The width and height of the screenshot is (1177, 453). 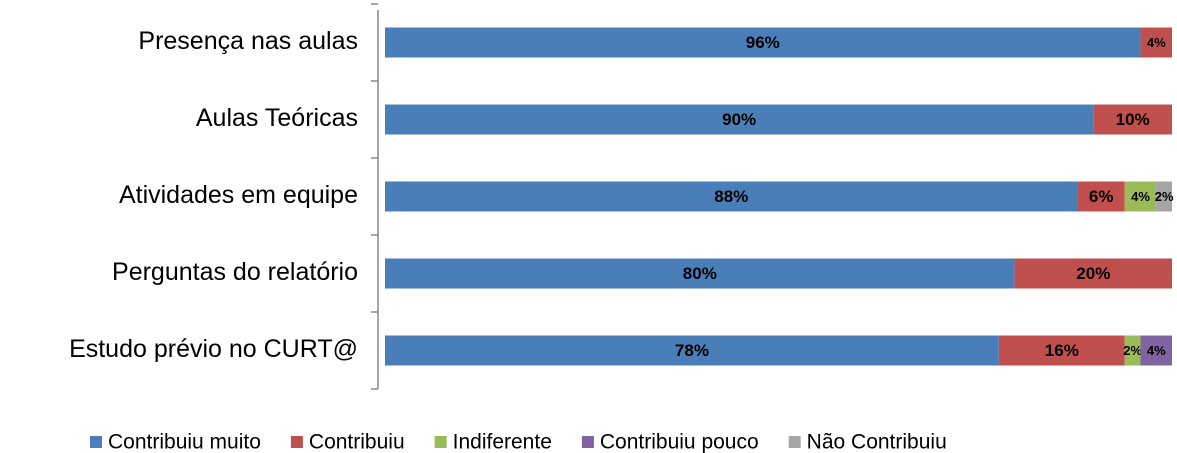 I want to click on legend-label: Contribuiu, so click(x=357, y=442).